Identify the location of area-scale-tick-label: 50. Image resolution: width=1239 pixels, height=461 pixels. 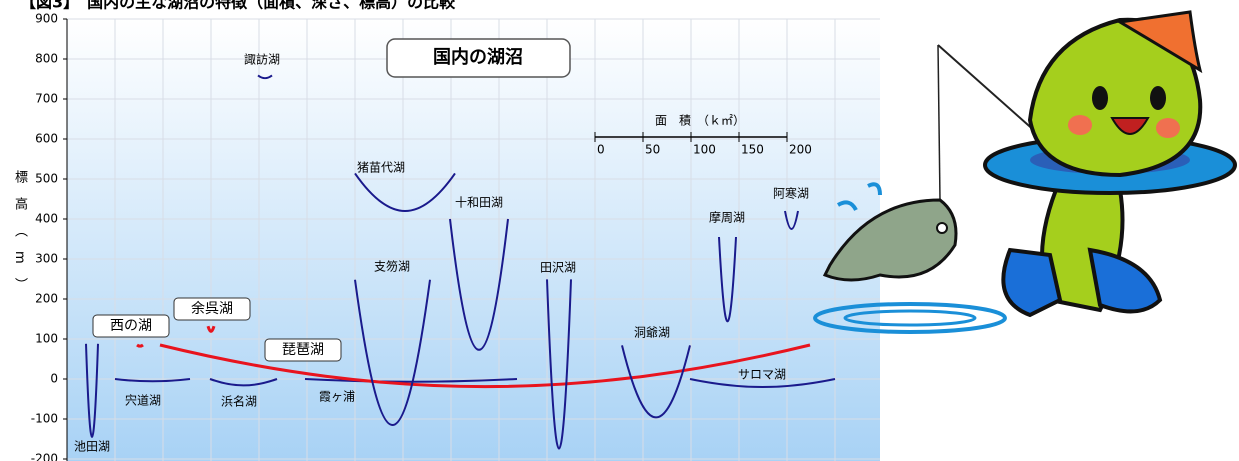
(652, 150).